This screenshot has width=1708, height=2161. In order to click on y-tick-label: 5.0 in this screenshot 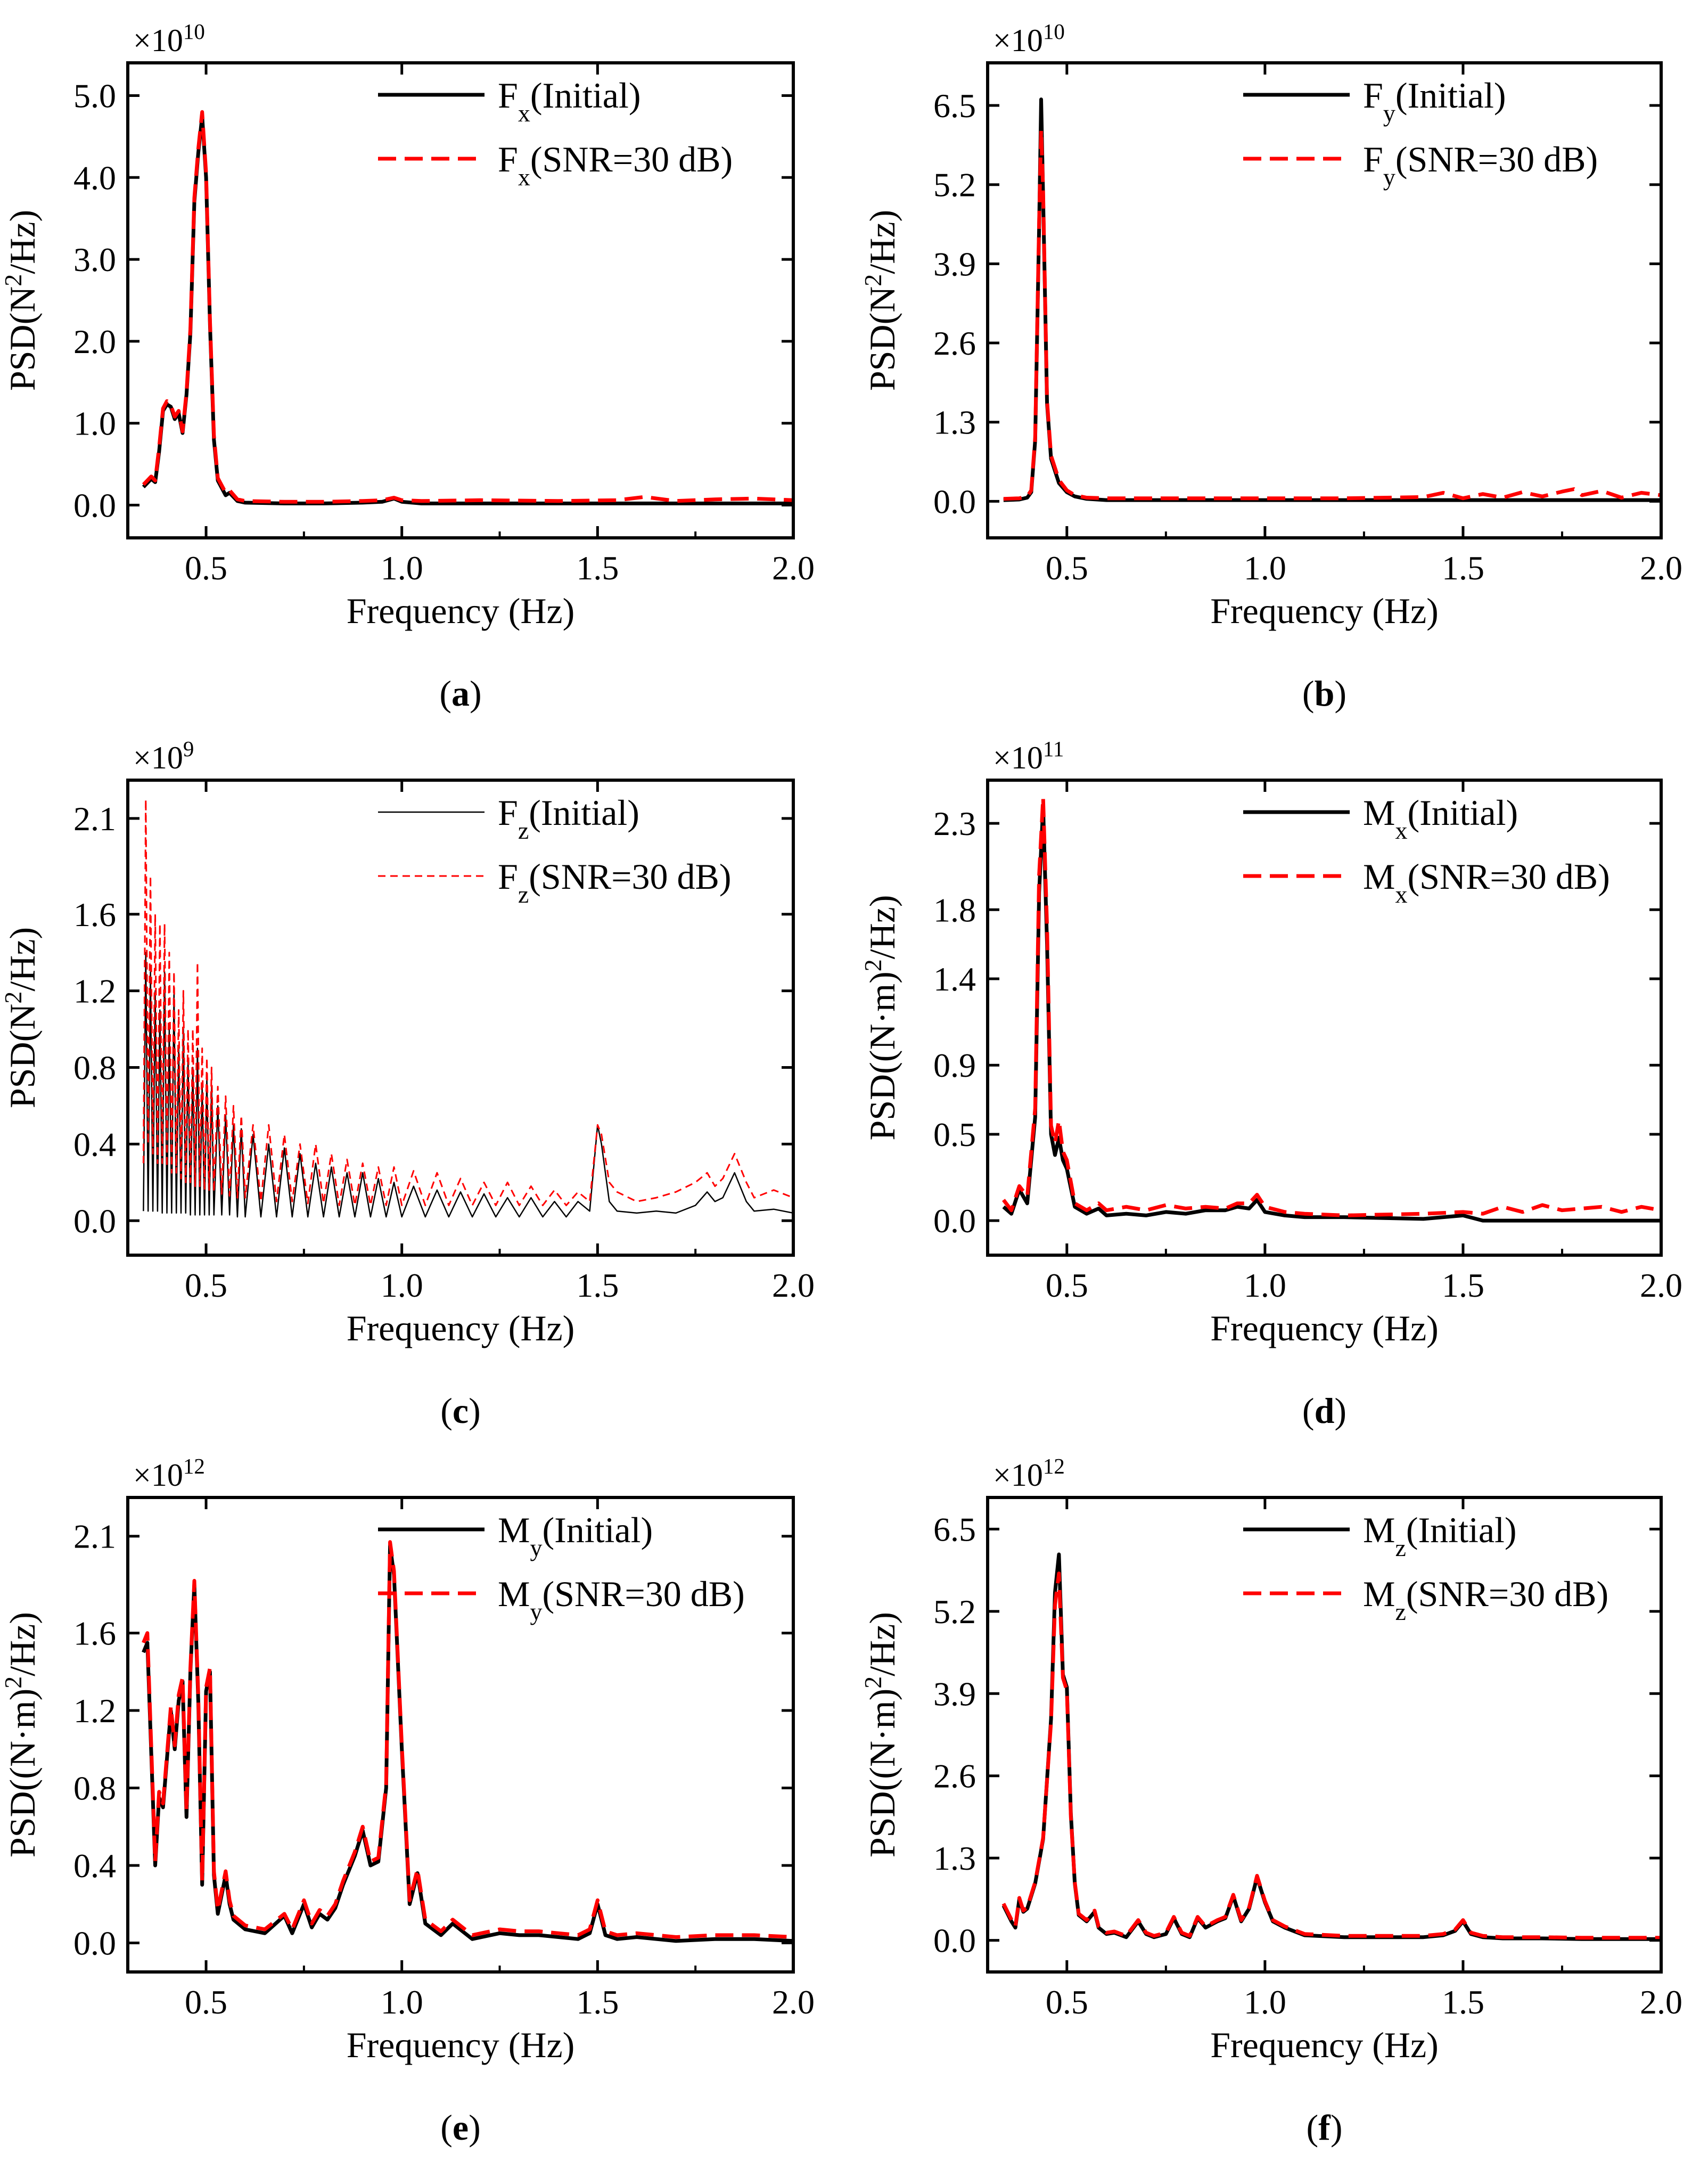, I will do `click(94, 96)`.